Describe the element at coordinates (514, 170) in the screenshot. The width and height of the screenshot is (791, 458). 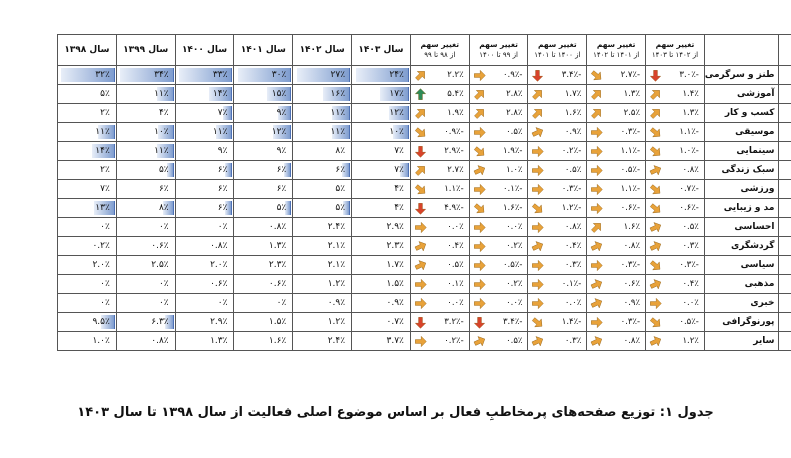
I see `change-text: ۱.۰٪` at that location.